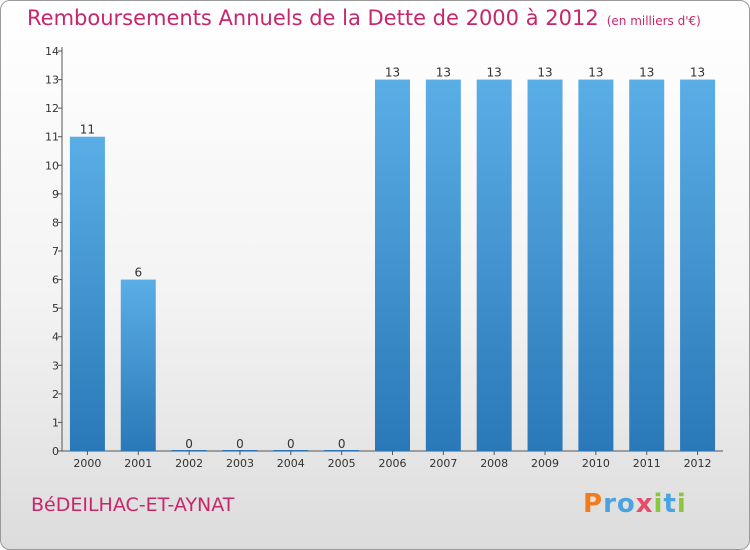 The height and width of the screenshot is (550, 750). What do you see at coordinates (342, 444) in the screenshot?
I see `data-label-2005: 0` at bounding box center [342, 444].